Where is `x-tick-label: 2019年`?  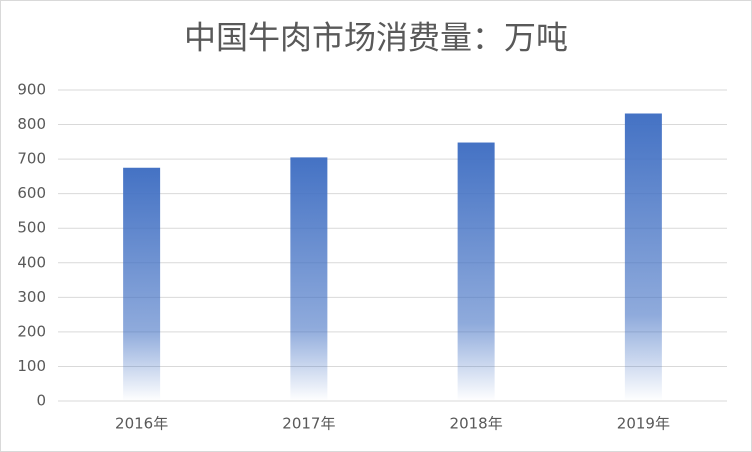 x-tick-label: 2019年 is located at coordinates (643, 424).